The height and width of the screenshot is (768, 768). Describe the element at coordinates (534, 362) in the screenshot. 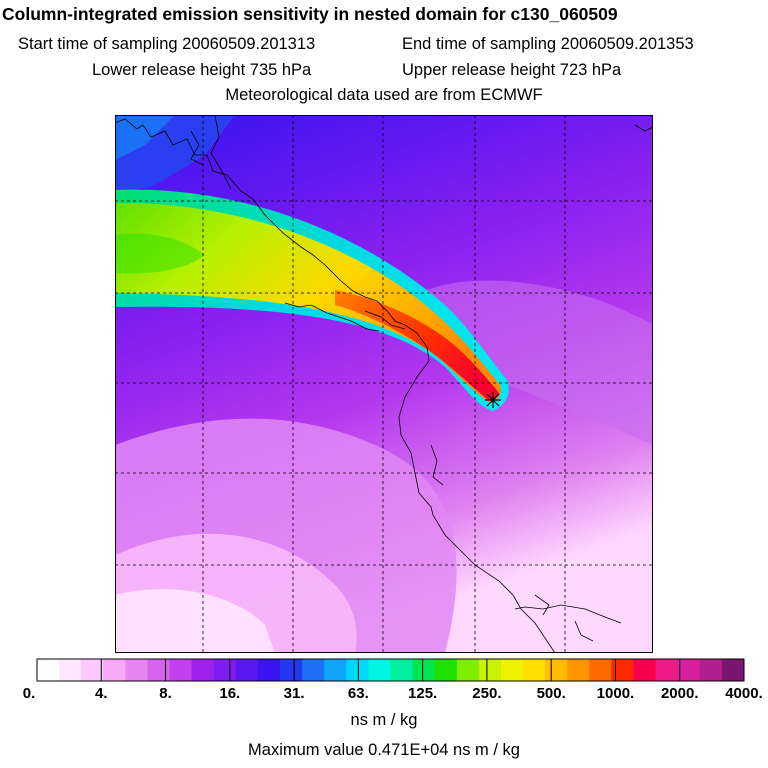

I see `pale-patch` at that location.